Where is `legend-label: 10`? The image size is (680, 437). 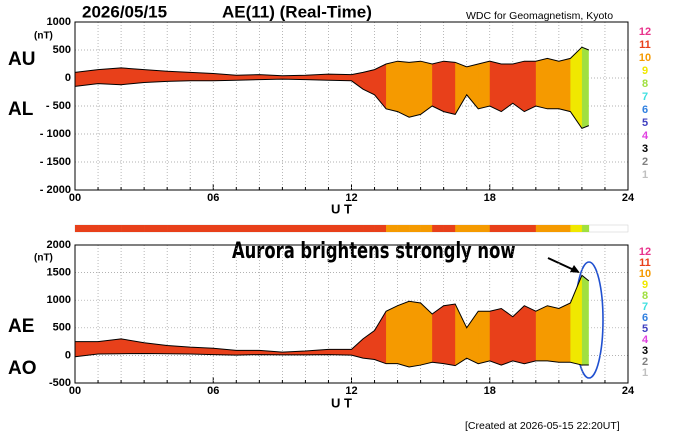
legend-label: 10 is located at coordinates (645, 58).